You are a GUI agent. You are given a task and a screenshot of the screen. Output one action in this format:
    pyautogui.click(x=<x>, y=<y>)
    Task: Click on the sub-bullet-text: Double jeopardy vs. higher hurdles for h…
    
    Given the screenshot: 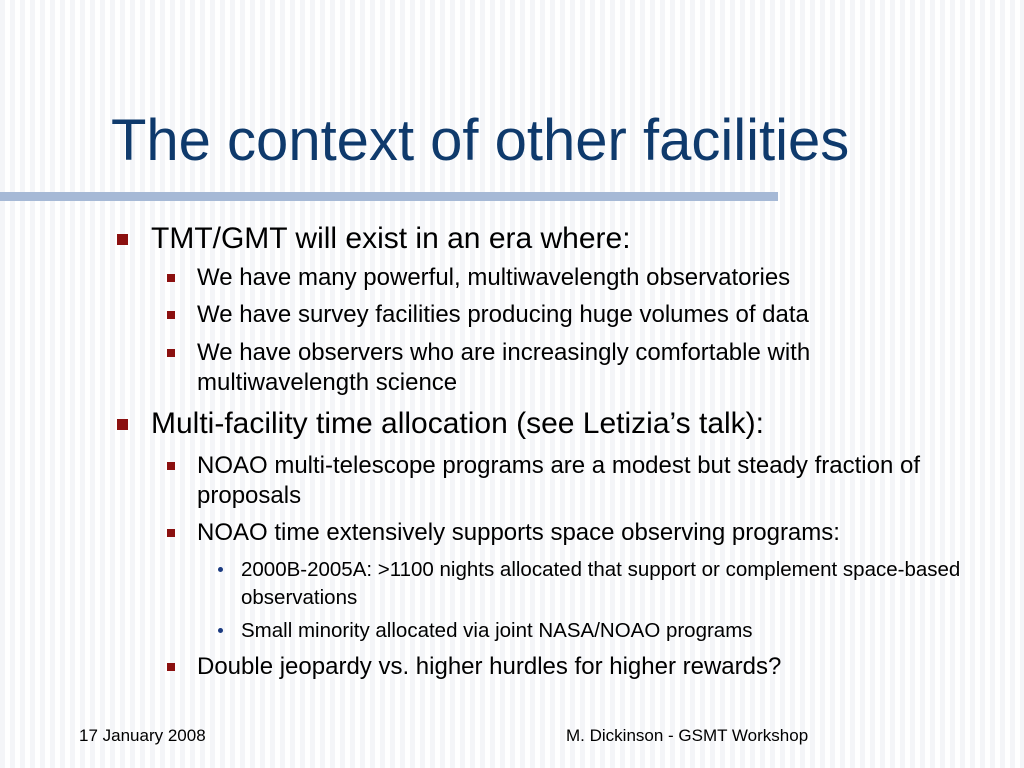 What is the action you would take?
    pyautogui.click(x=489, y=666)
    